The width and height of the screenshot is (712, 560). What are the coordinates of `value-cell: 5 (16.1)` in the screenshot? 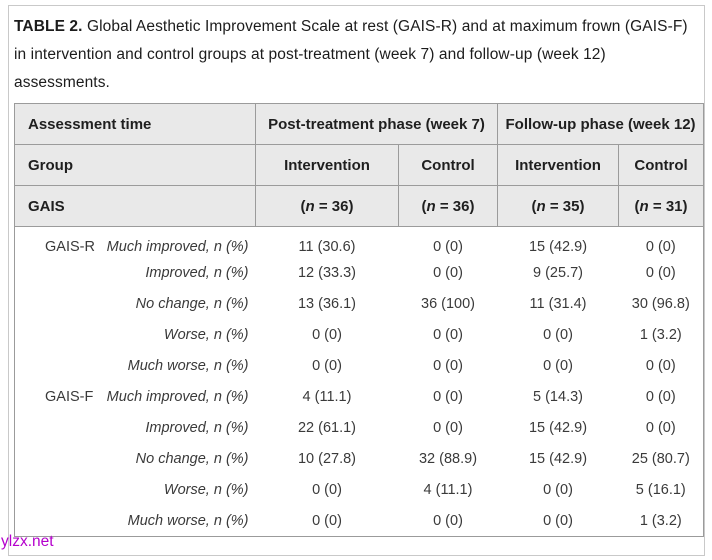 It's located at (660, 490).